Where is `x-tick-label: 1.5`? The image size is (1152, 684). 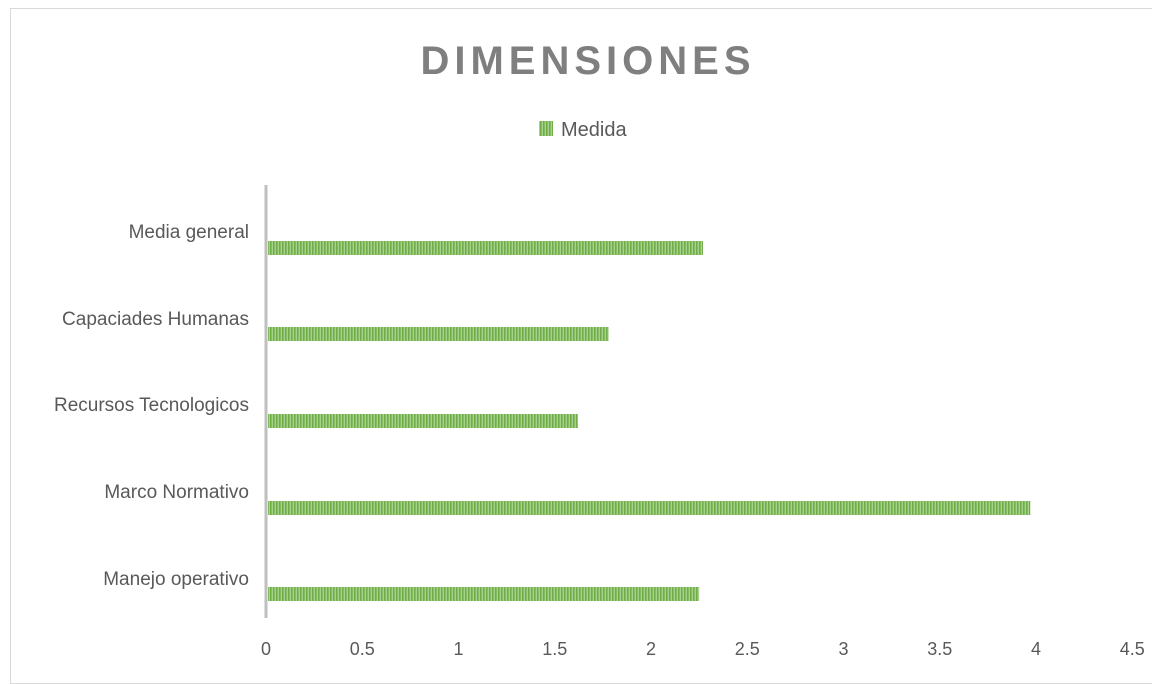
x-tick-label: 1.5 is located at coordinates (554, 649).